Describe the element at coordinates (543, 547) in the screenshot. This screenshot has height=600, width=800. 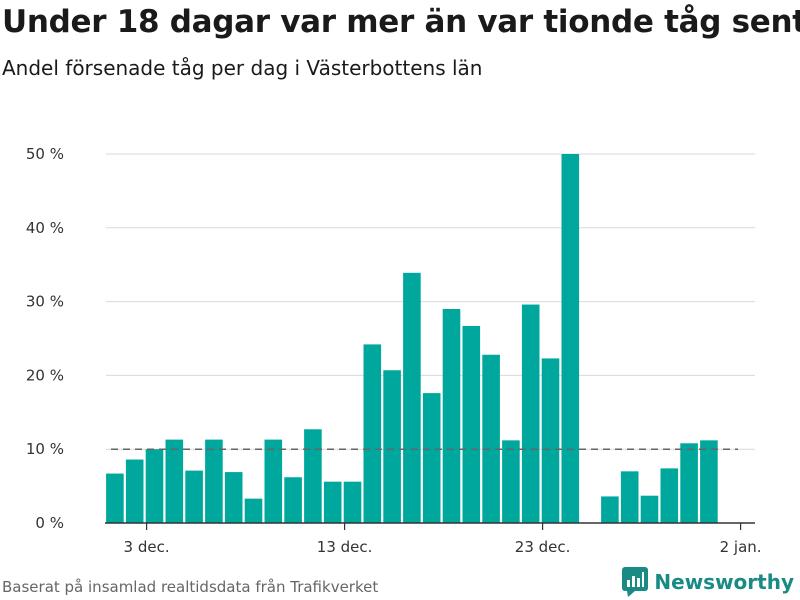
I see `x-tick-label: 23 dec.` at that location.